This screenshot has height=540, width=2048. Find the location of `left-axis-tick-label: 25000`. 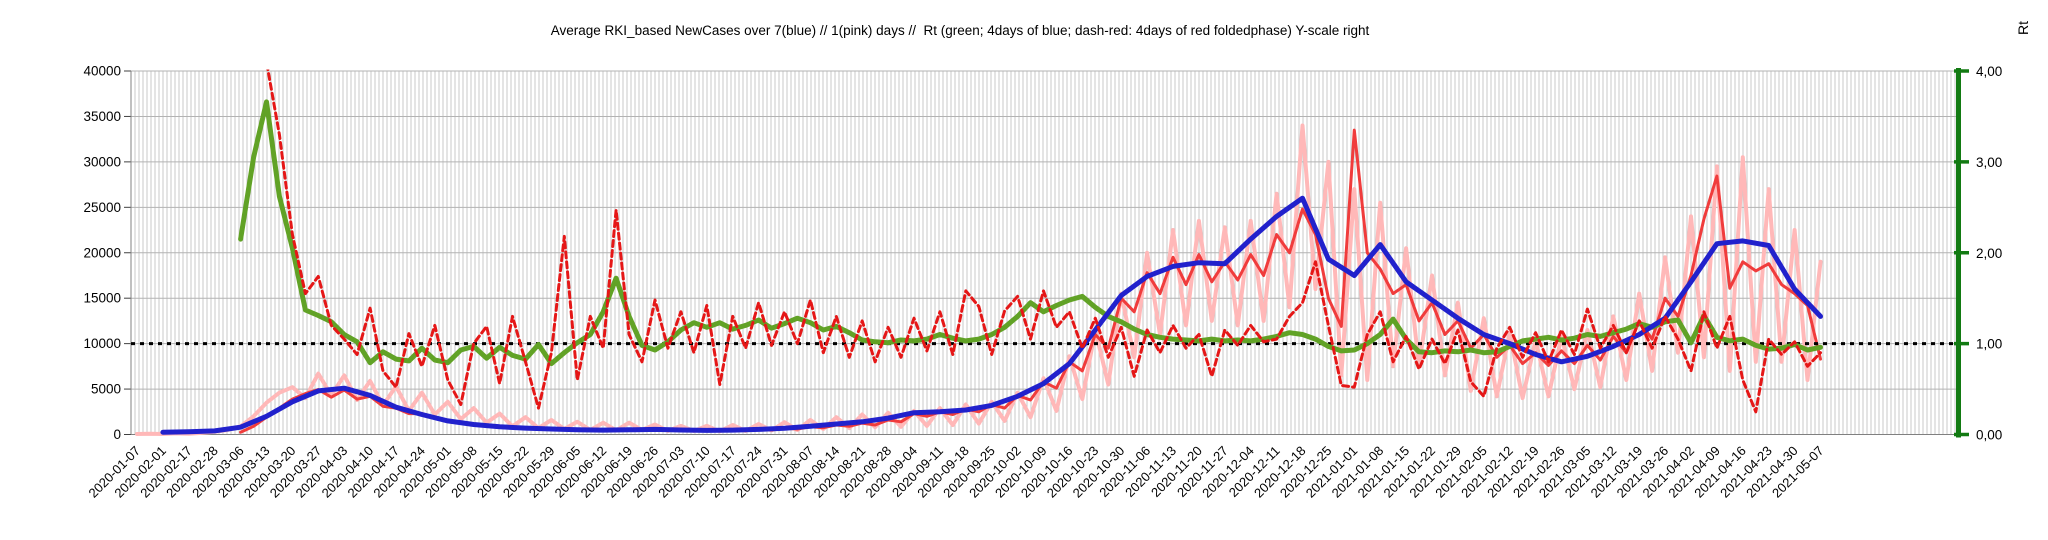

left-axis-tick-label: 25000 is located at coordinates (102, 207).